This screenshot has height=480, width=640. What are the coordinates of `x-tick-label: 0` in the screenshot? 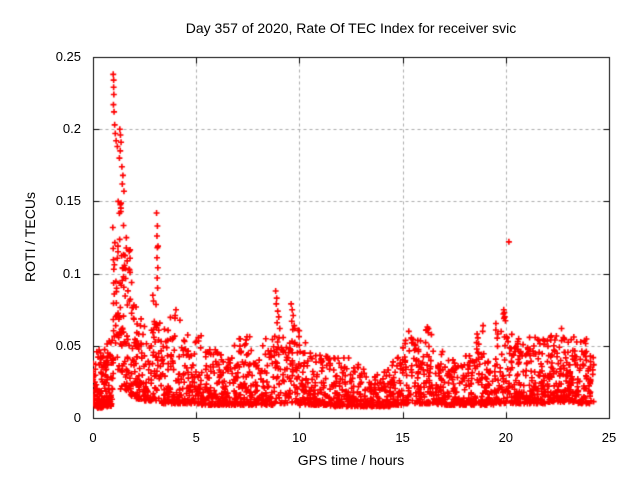 It's located at (93, 437).